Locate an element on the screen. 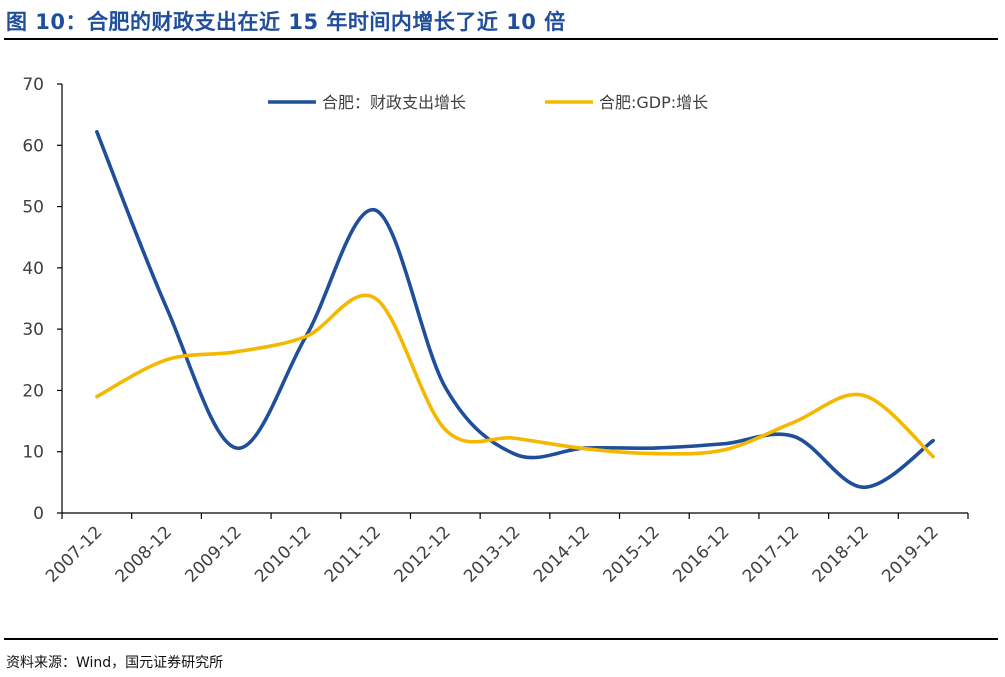 The height and width of the screenshot is (677, 1005). legend-fiscal-label: 合肥：财政支出增长 is located at coordinates (394, 102).